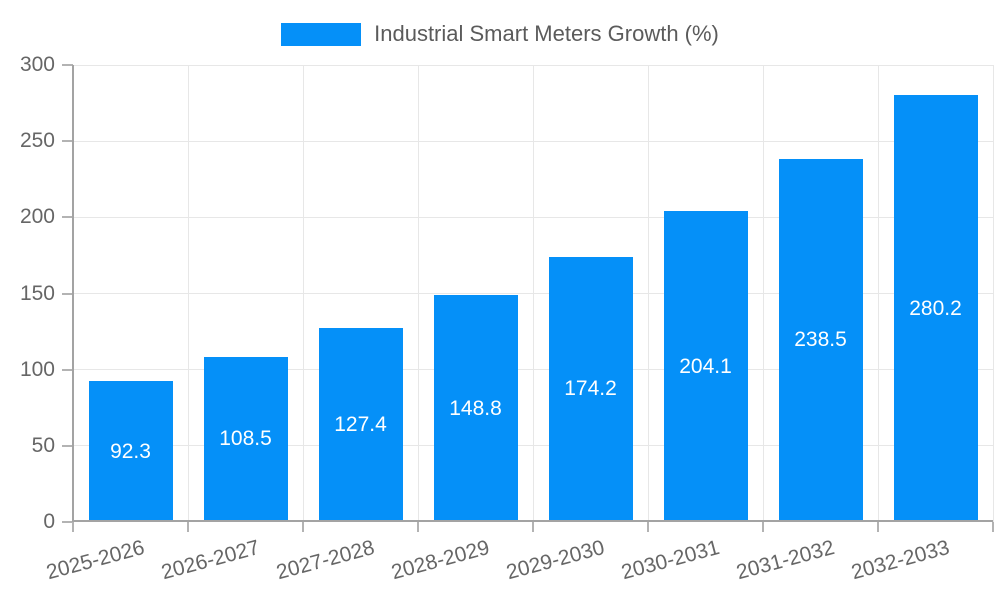 The image size is (1000, 600). I want to click on x-axis-line, so click(533, 521).